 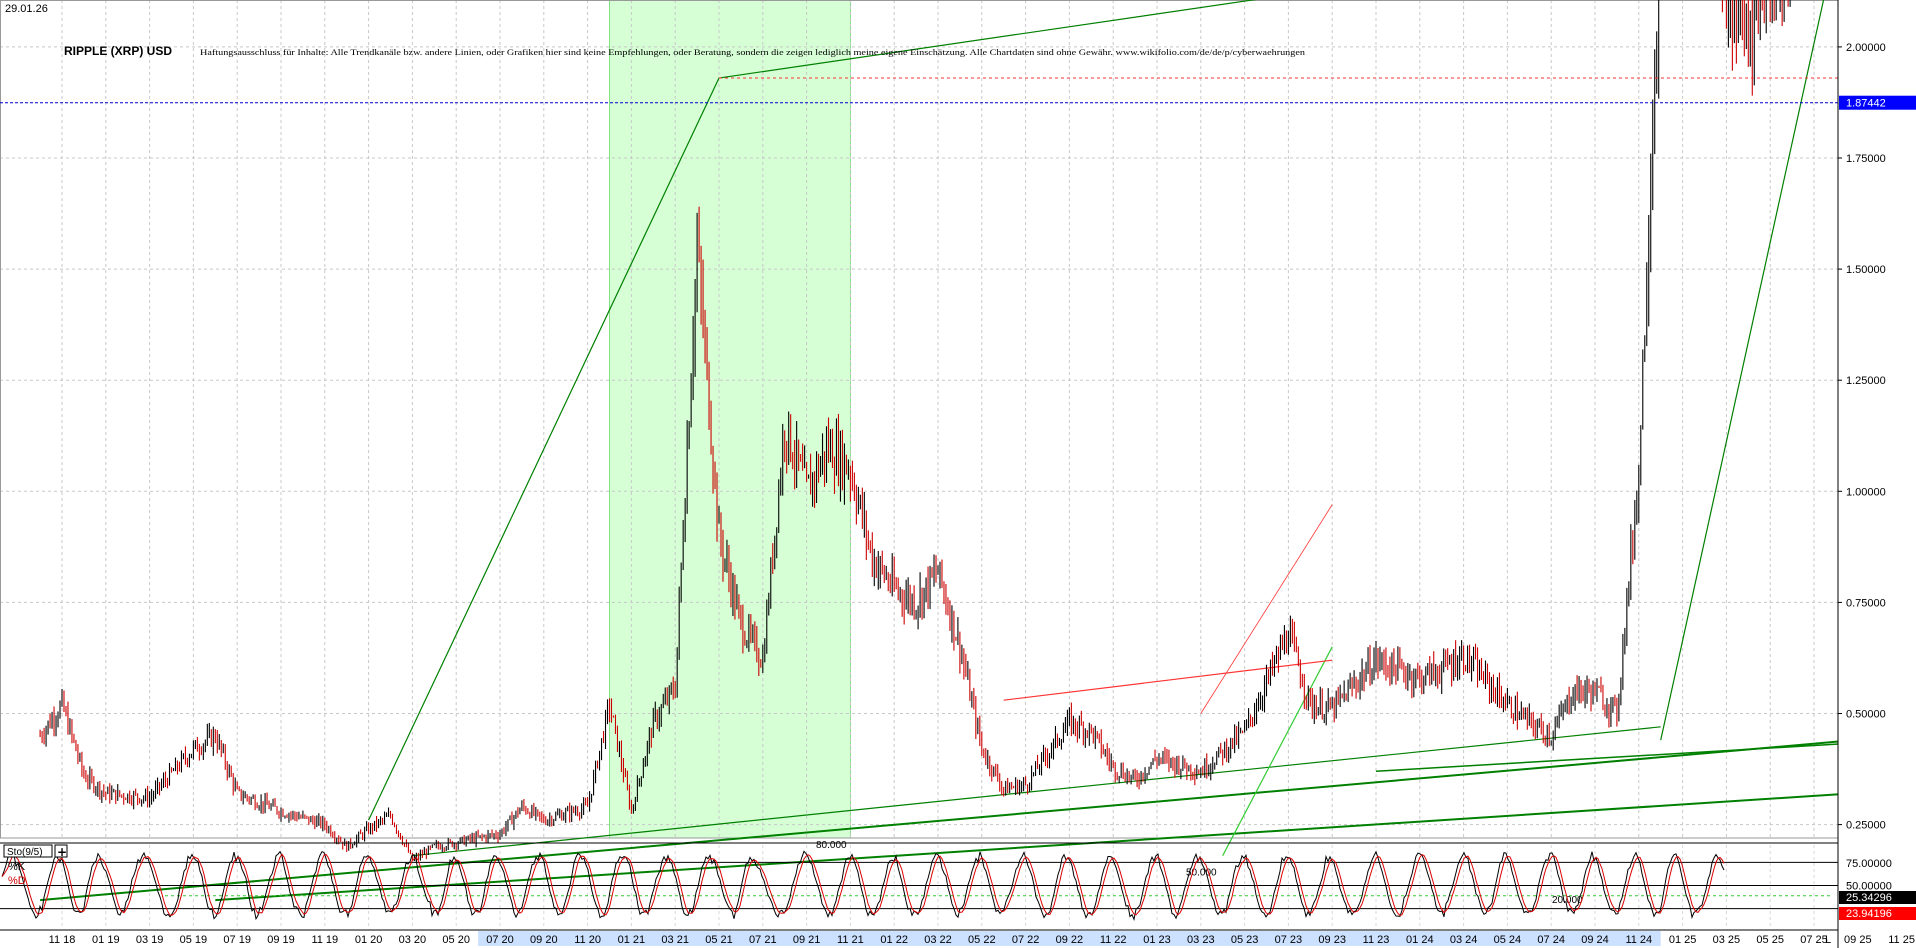 I want to click on y-tick-label: 1.75000, so click(x=1866, y=159).